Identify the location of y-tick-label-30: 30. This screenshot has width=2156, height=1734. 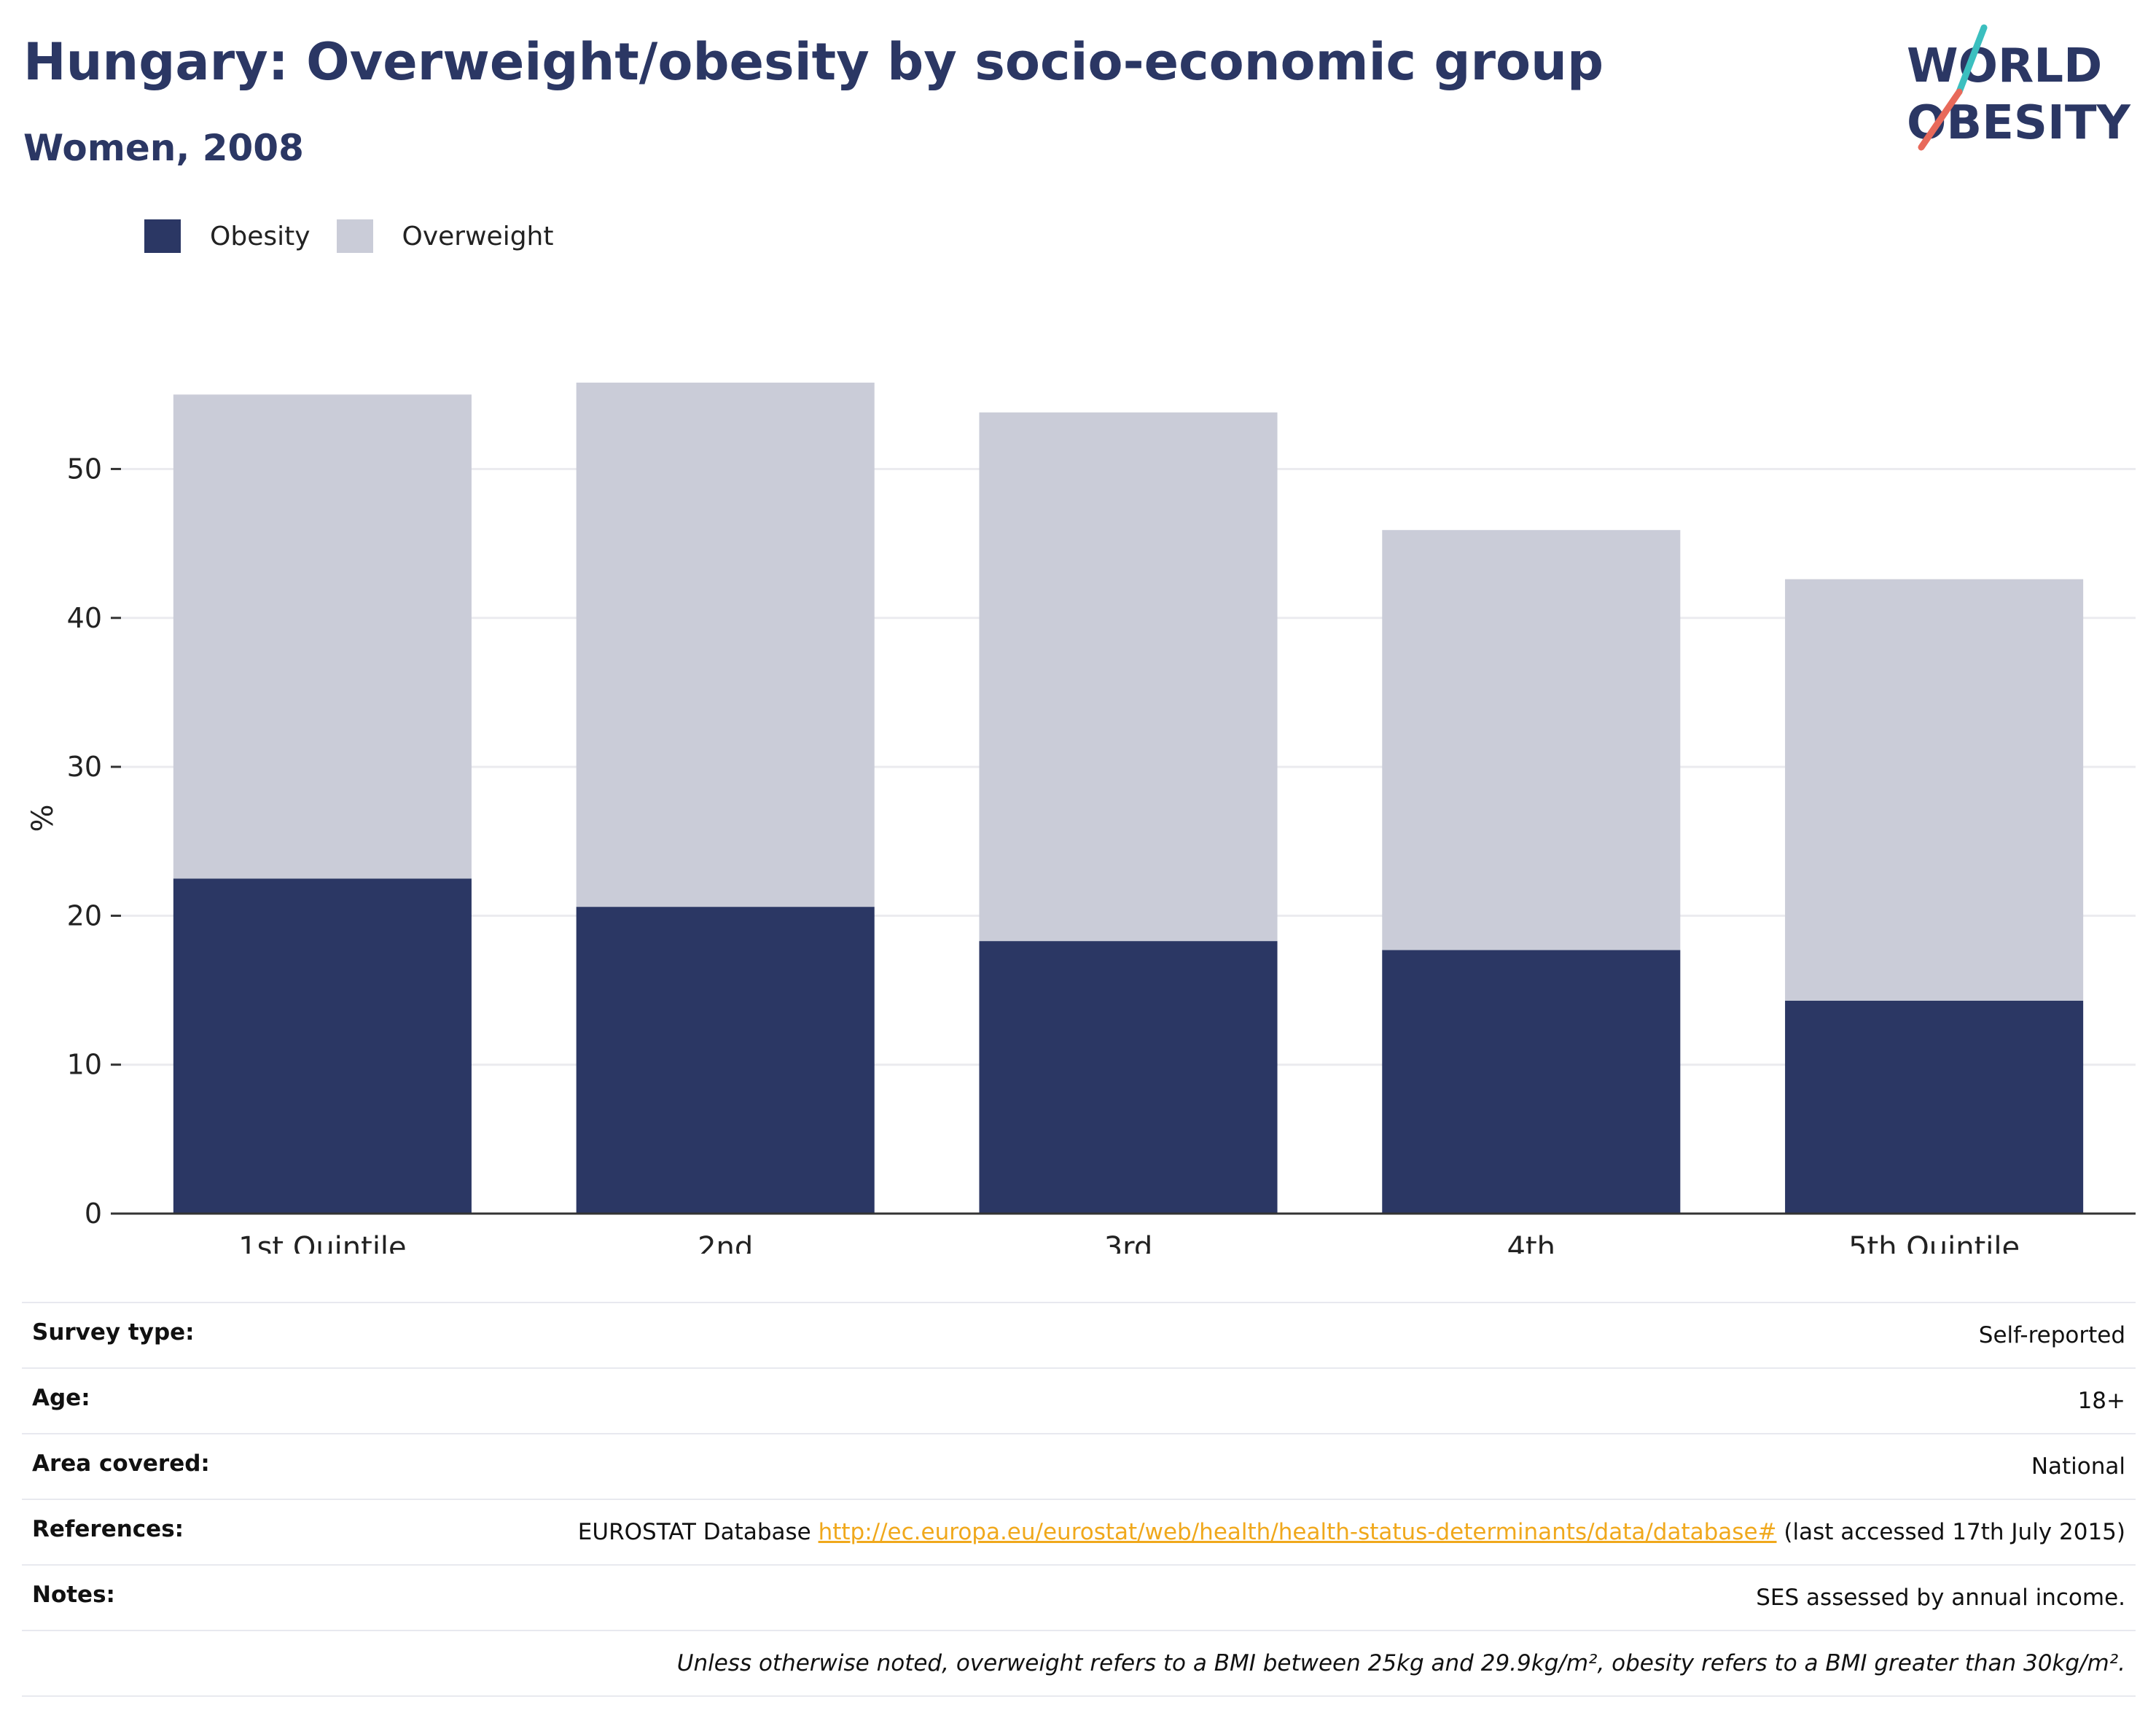
(85, 767).